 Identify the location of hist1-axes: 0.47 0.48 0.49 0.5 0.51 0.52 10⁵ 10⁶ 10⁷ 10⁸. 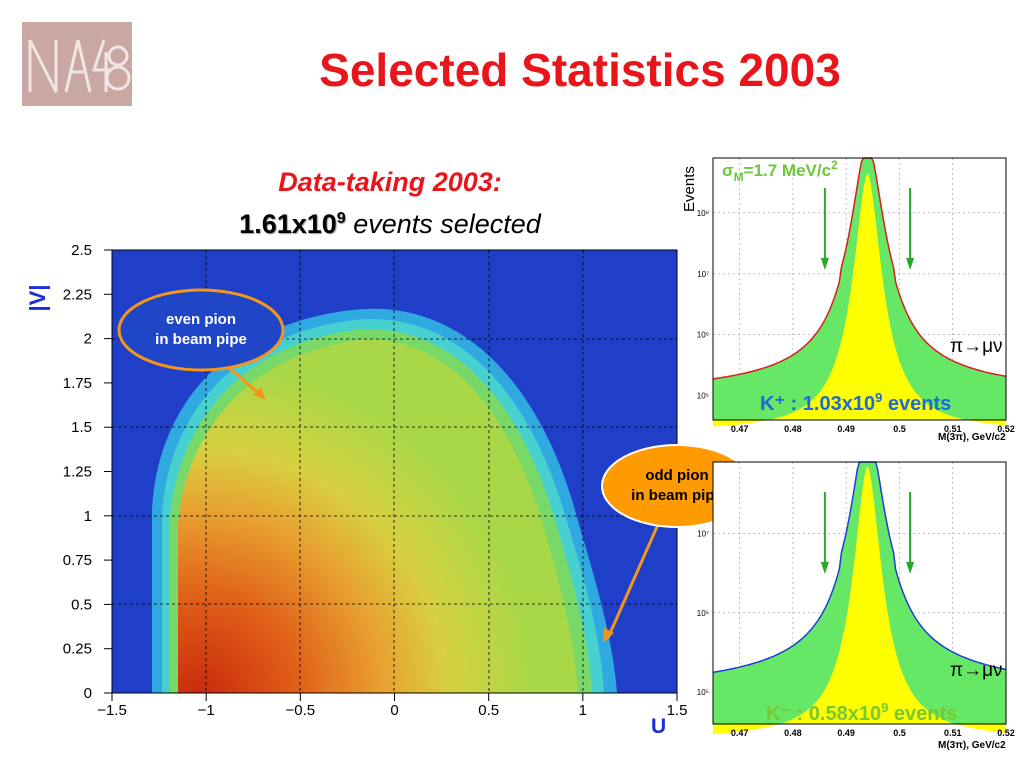
(856, 321).